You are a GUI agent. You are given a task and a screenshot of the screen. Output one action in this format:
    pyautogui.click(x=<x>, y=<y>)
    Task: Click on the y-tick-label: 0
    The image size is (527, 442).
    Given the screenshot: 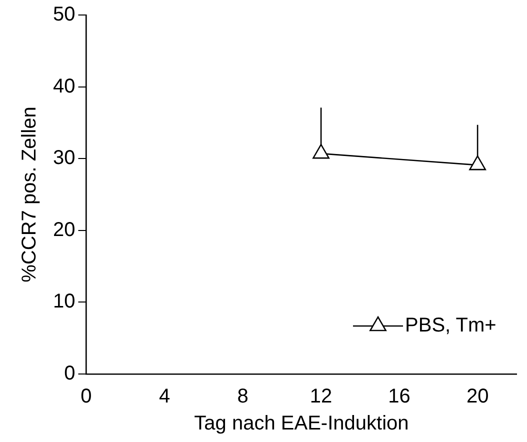 What is the action you would take?
    pyautogui.click(x=70, y=373)
    